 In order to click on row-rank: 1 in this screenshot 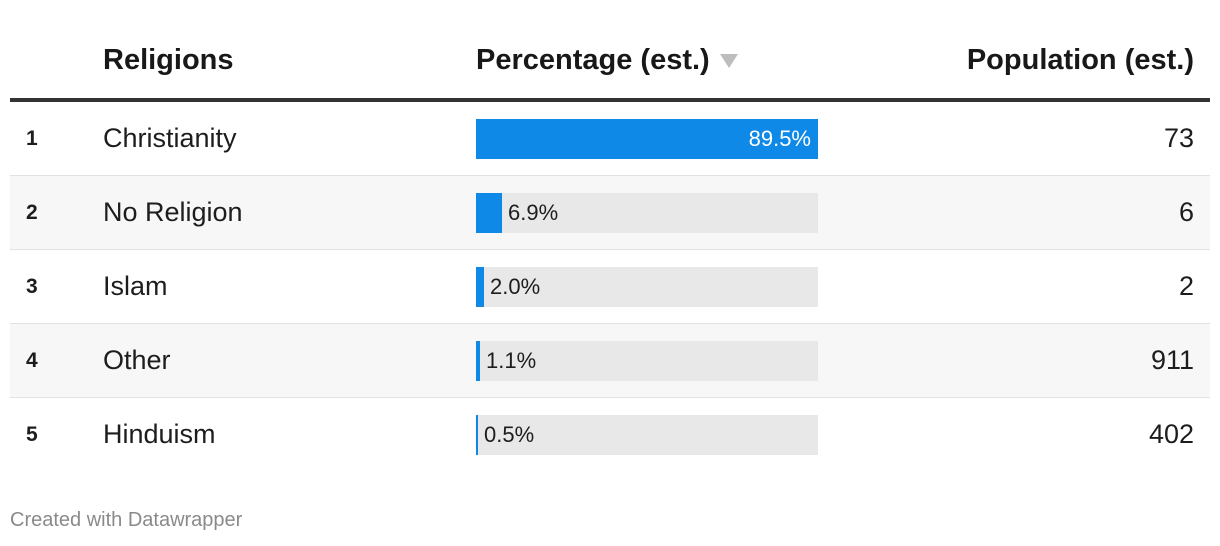, I will do `click(32, 138)`.